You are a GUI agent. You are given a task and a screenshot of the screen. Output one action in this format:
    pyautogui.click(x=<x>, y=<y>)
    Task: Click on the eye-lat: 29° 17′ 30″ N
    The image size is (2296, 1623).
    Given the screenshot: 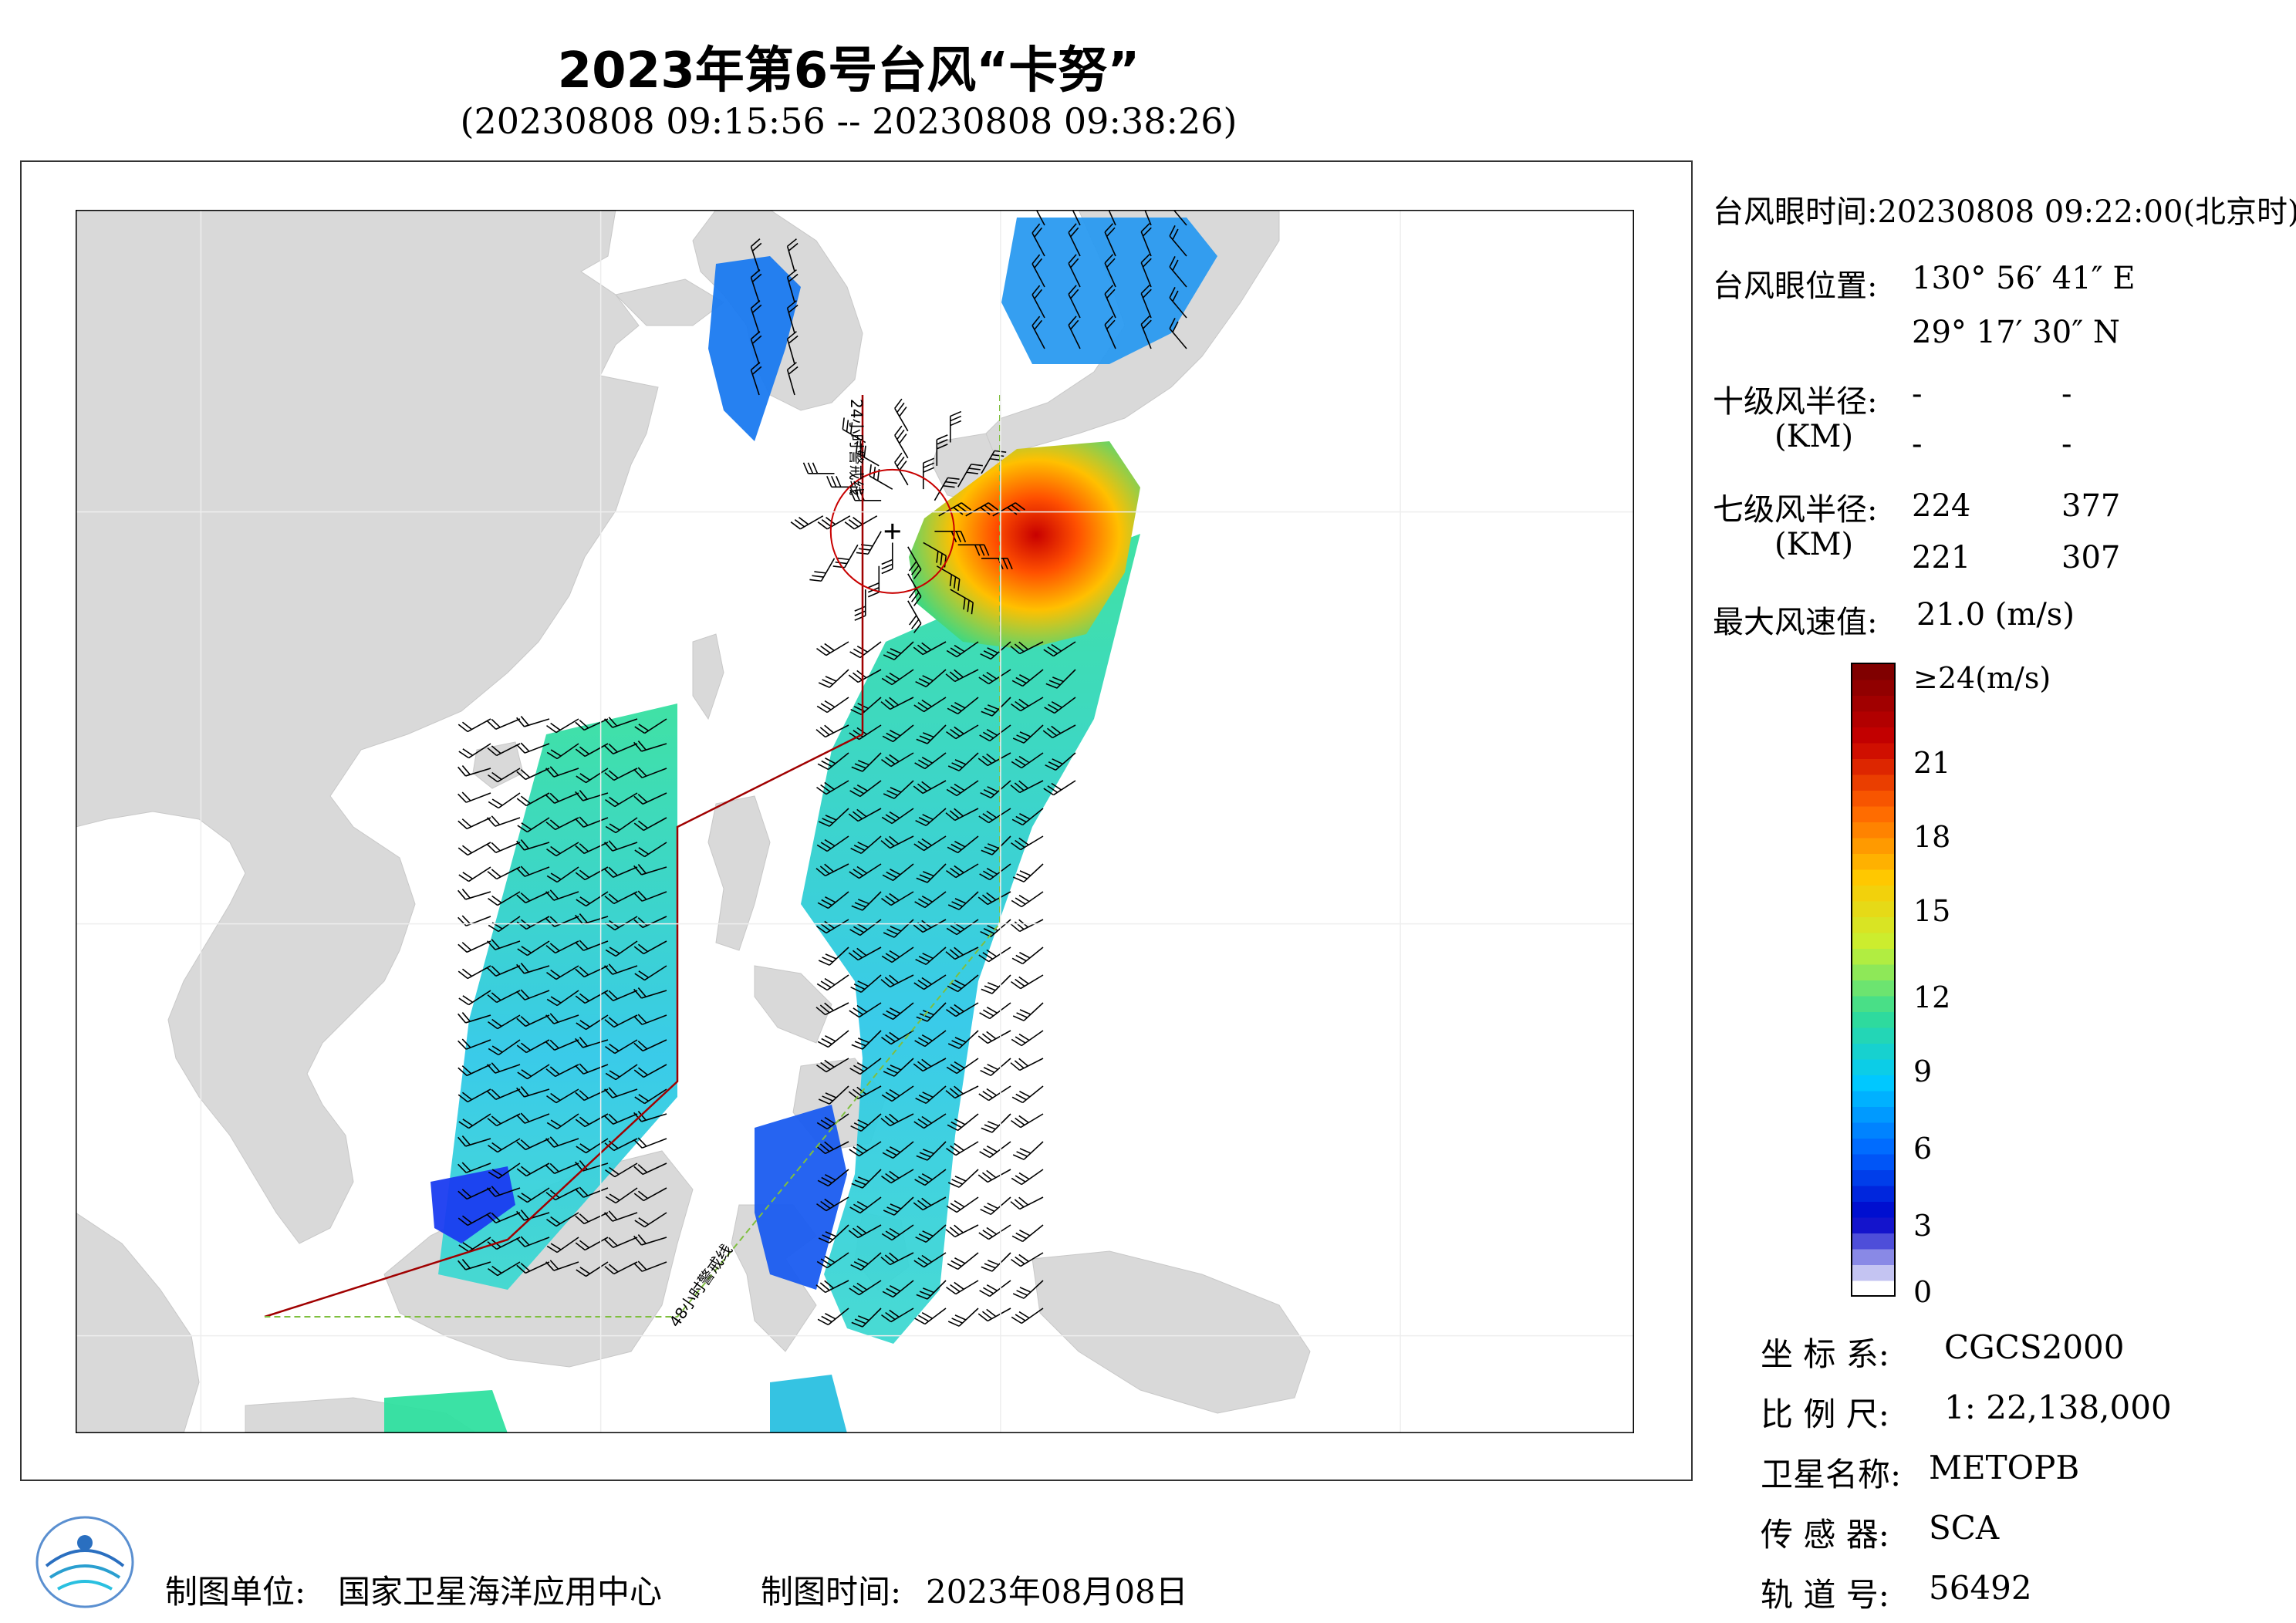 What is the action you would take?
    pyautogui.click(x=2016, y=332)
    